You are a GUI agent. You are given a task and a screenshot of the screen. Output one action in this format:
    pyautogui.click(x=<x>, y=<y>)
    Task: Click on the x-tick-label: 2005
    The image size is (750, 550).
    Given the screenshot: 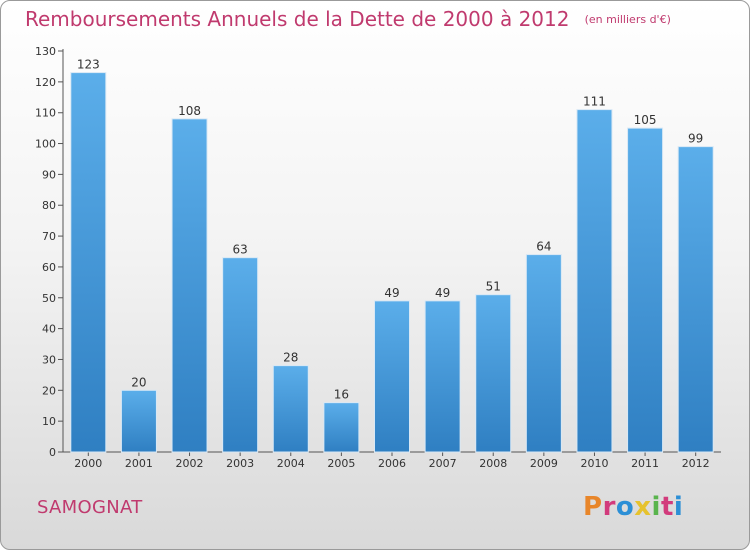 What is the action you would take?
    pyautogui.click(x=341, y=463)
    